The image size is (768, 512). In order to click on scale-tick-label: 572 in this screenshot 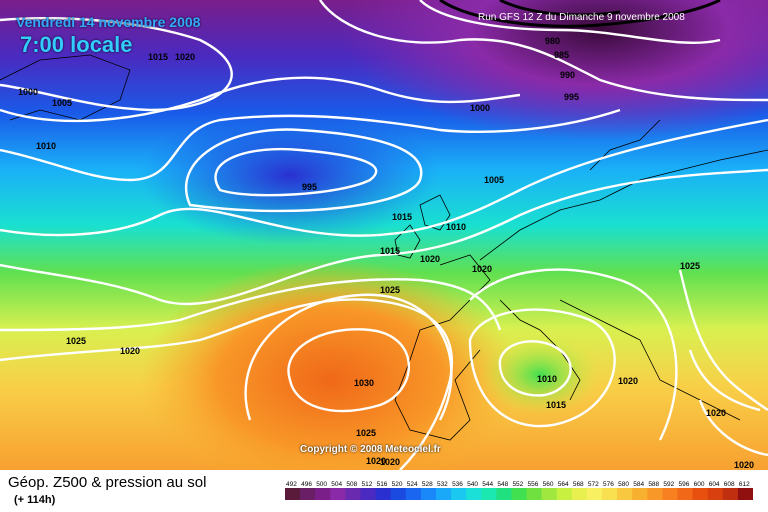, I will do `click(593, 484)`.